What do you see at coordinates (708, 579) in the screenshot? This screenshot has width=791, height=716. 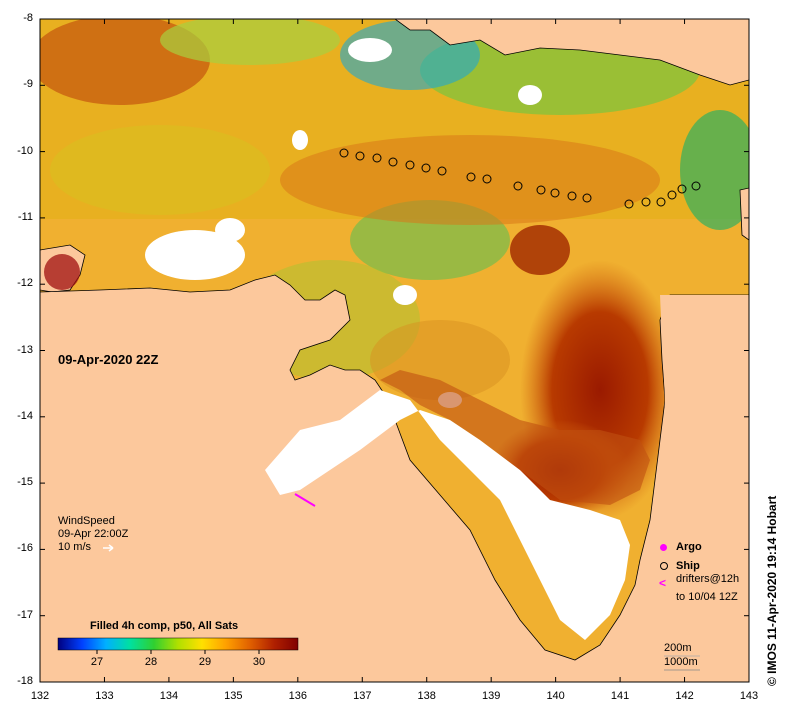 I see `legend-drifters-1: drifters@12h` at bounding box center [708, 579].